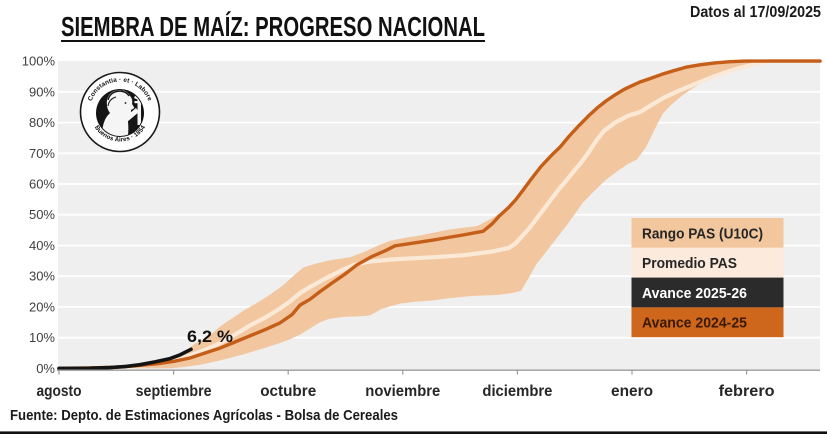  Describe the element at coordinates (747, 391) in the screenshot. I see `svg-text: febrero` at that location.